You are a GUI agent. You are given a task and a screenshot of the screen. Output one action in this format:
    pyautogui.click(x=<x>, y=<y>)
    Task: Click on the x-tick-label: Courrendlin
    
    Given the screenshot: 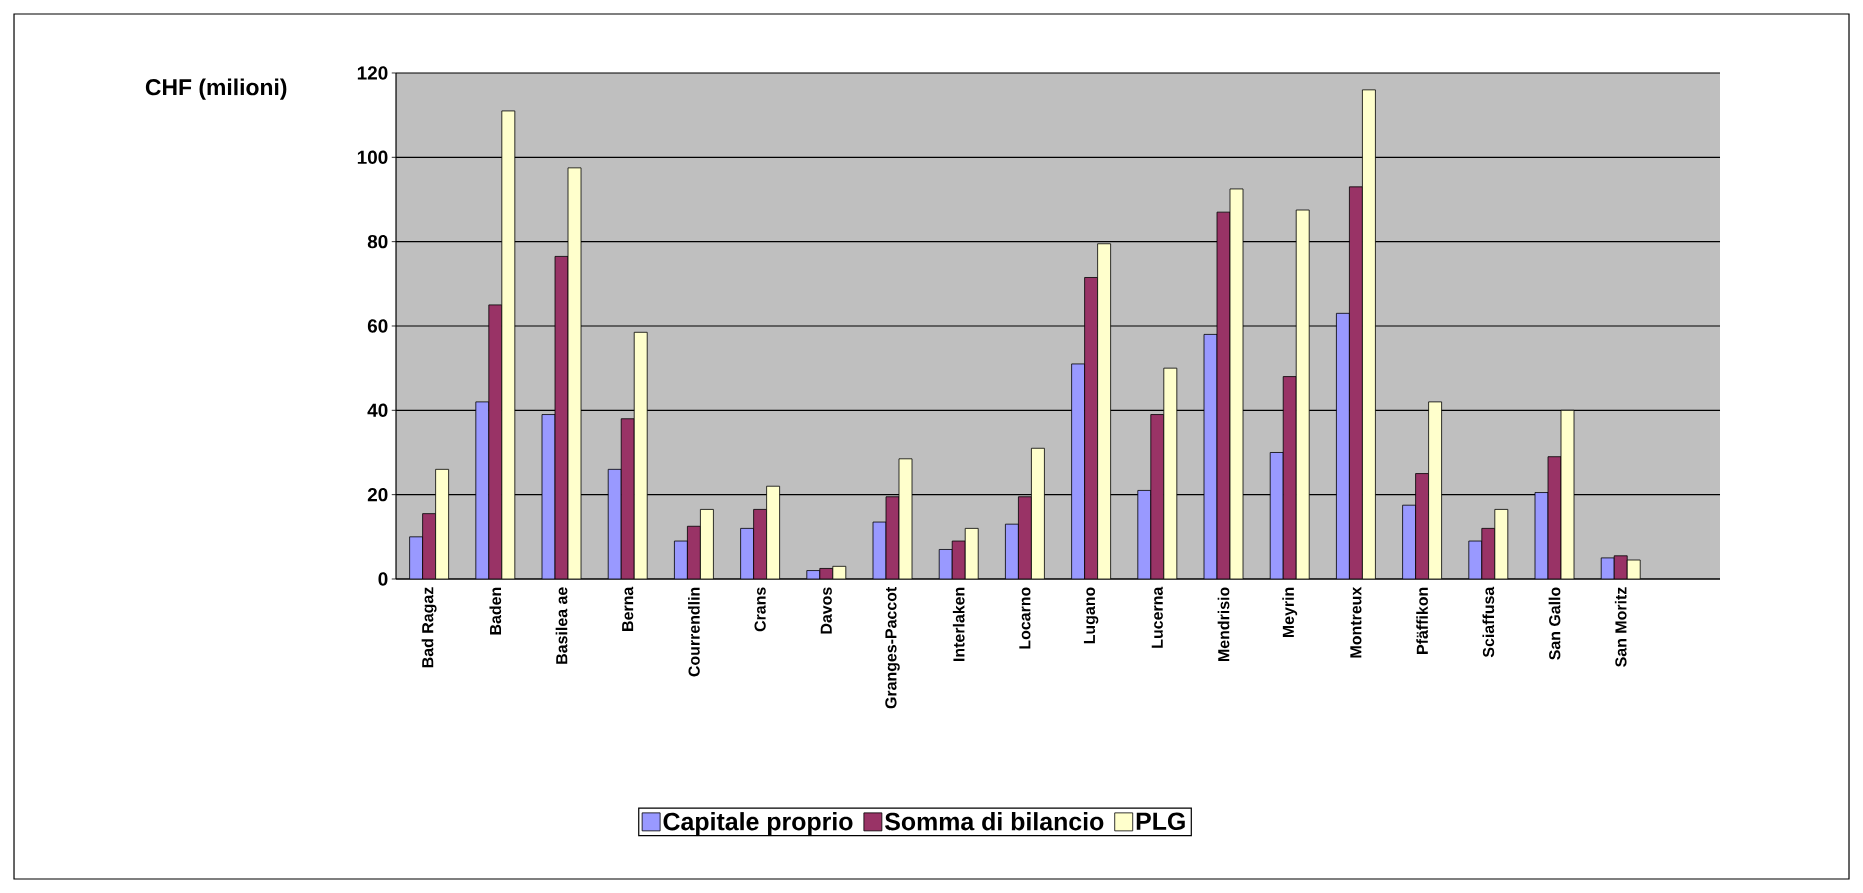 What is the action you would take?
    pyautogui.click(x=694, y=632)
    